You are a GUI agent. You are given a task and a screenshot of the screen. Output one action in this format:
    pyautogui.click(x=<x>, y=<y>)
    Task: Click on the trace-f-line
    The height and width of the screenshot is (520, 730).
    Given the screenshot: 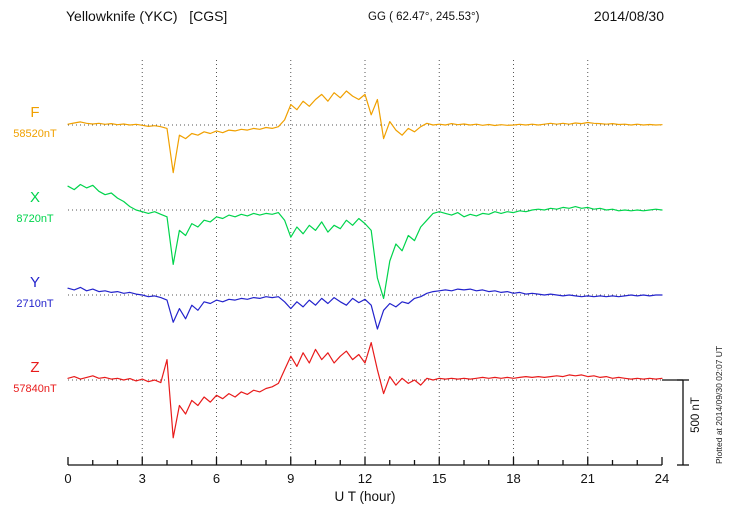 What is the action you would take?
    pyautogui.click(x=365, y=132)
    